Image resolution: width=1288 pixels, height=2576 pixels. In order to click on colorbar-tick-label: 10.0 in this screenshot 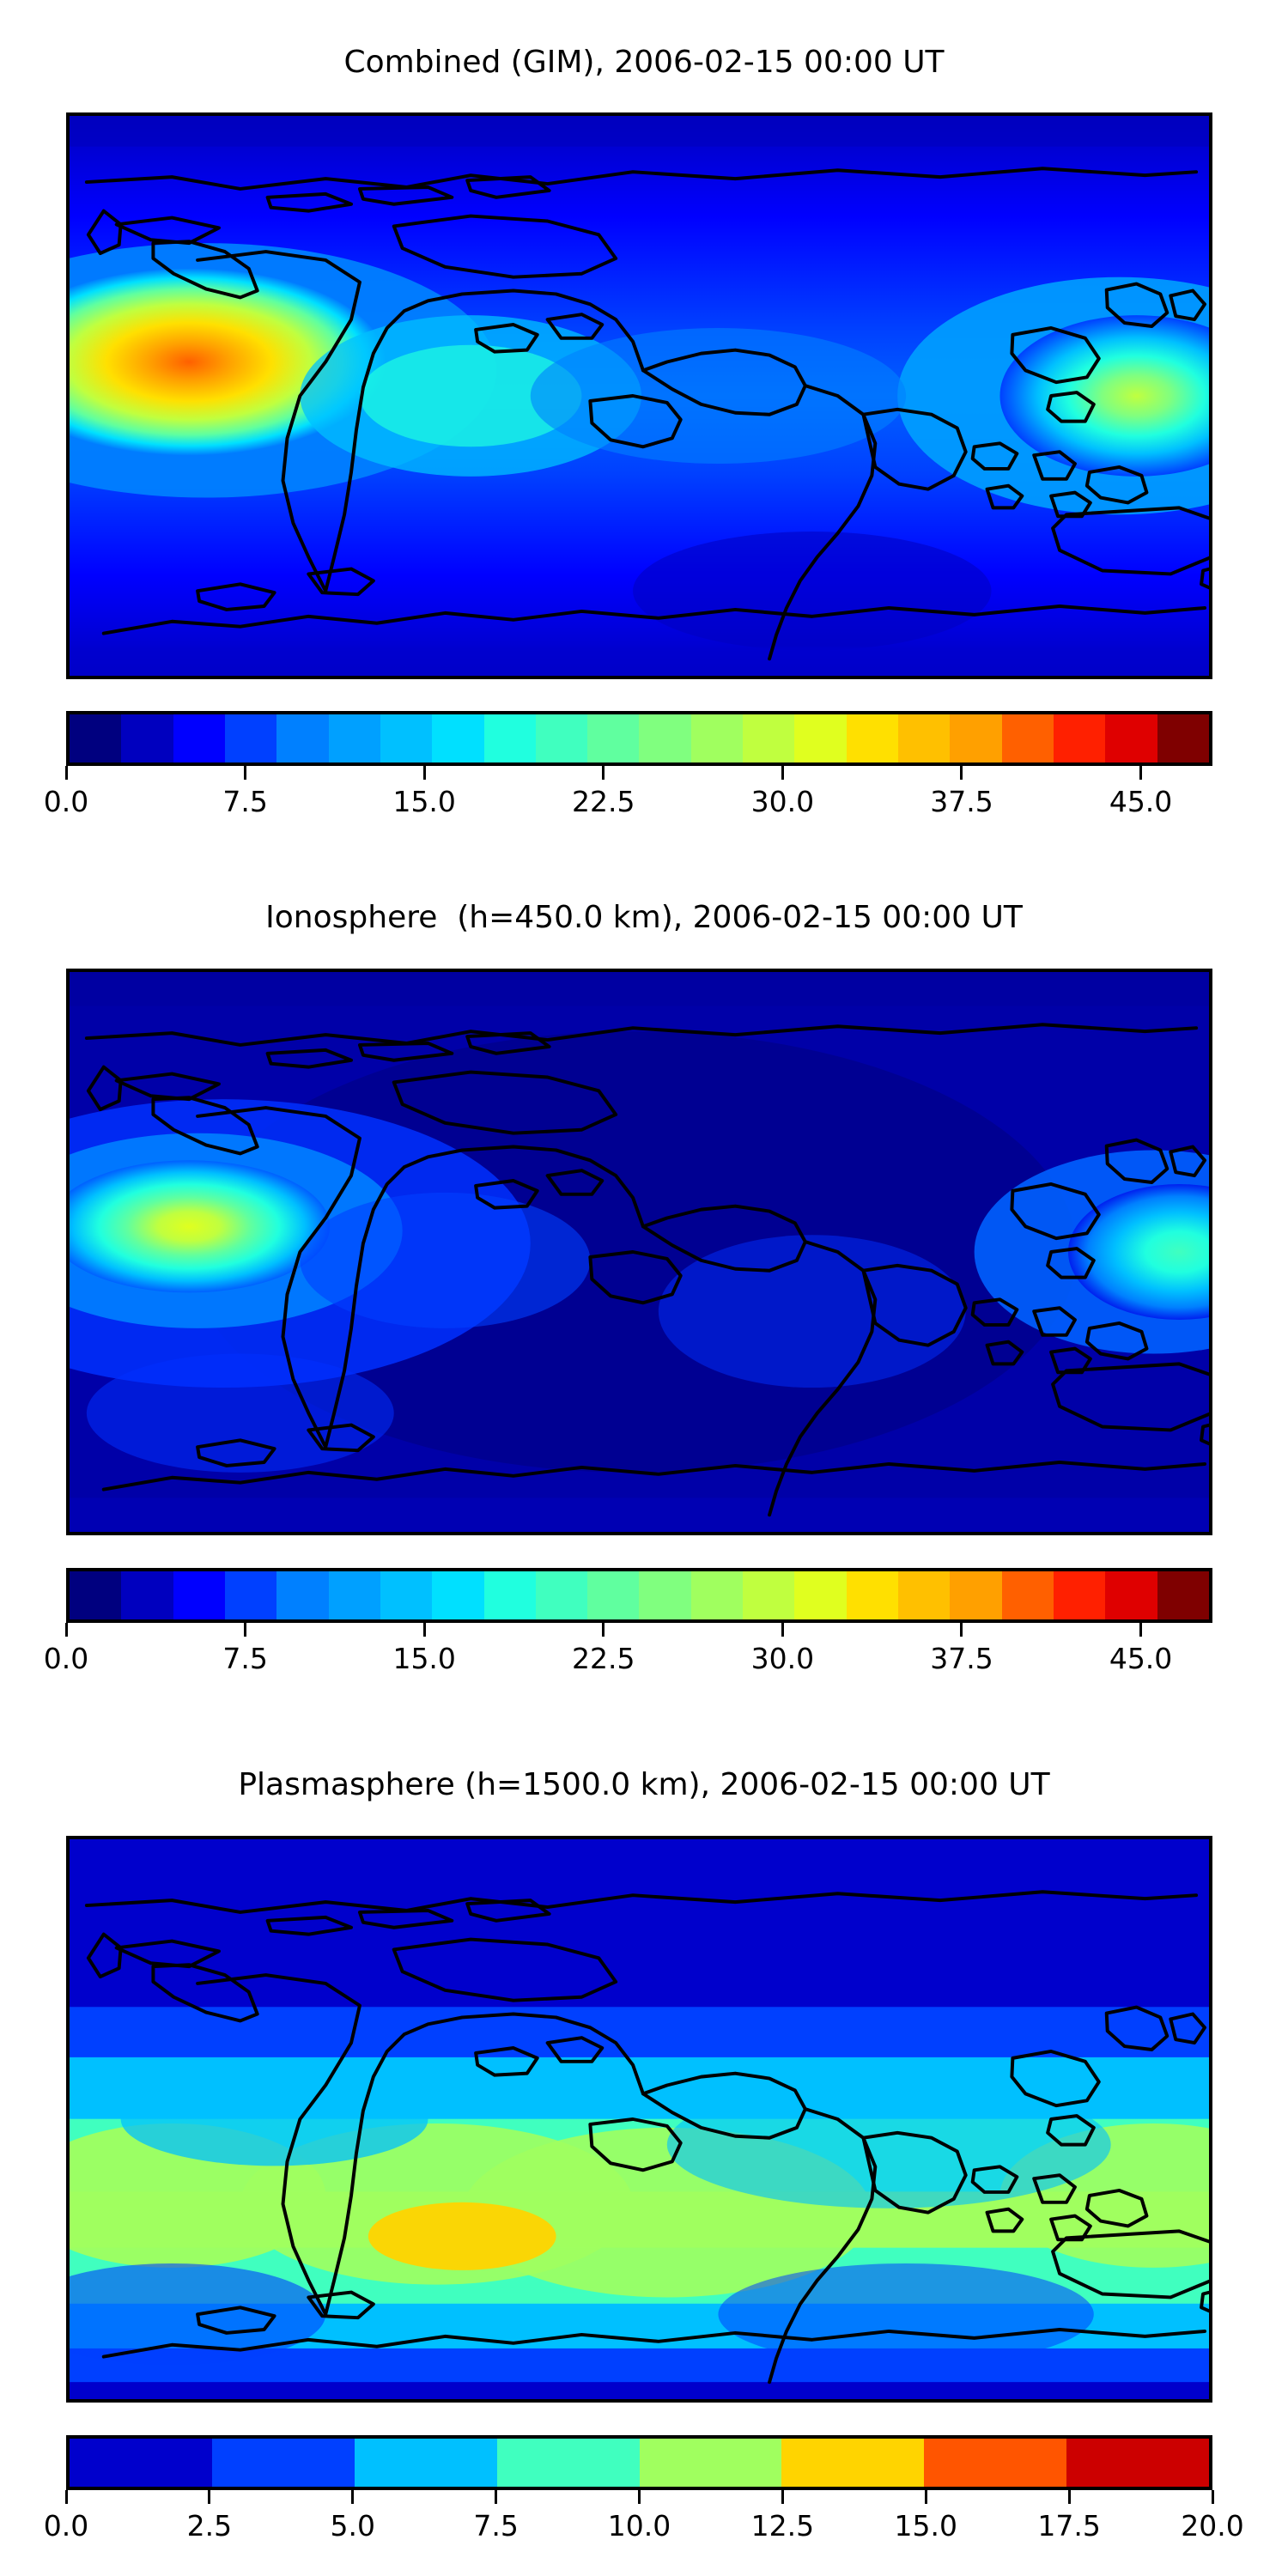, I will do `click(639, 2526)`.